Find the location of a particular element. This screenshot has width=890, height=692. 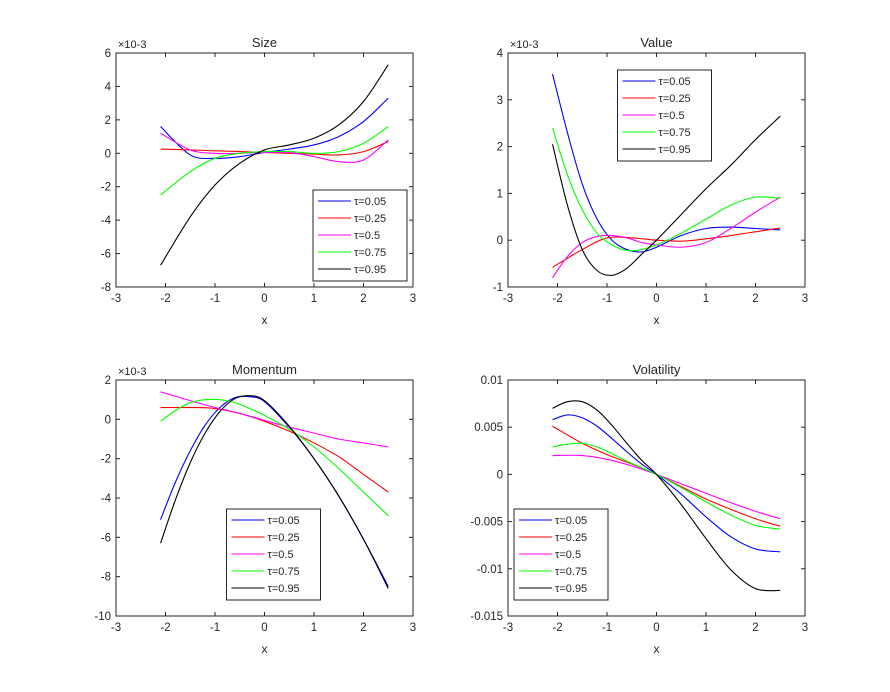

y-tick-label: -0.015 is located at coordinates (486, 617).